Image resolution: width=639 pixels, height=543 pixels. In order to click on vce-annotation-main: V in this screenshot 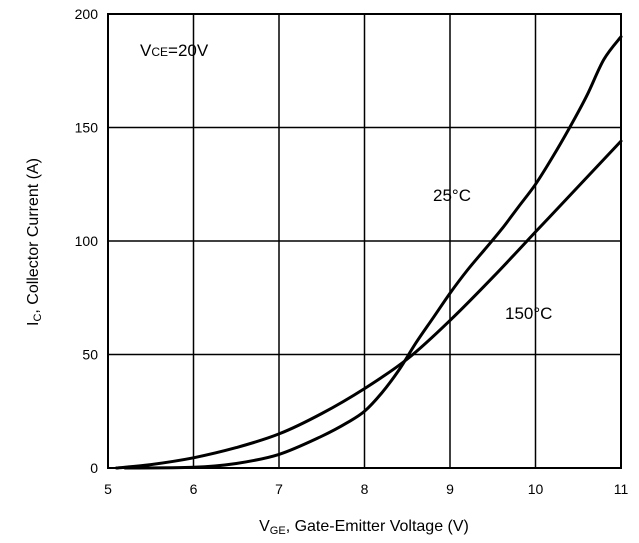, I will do `click(146, 50)`.